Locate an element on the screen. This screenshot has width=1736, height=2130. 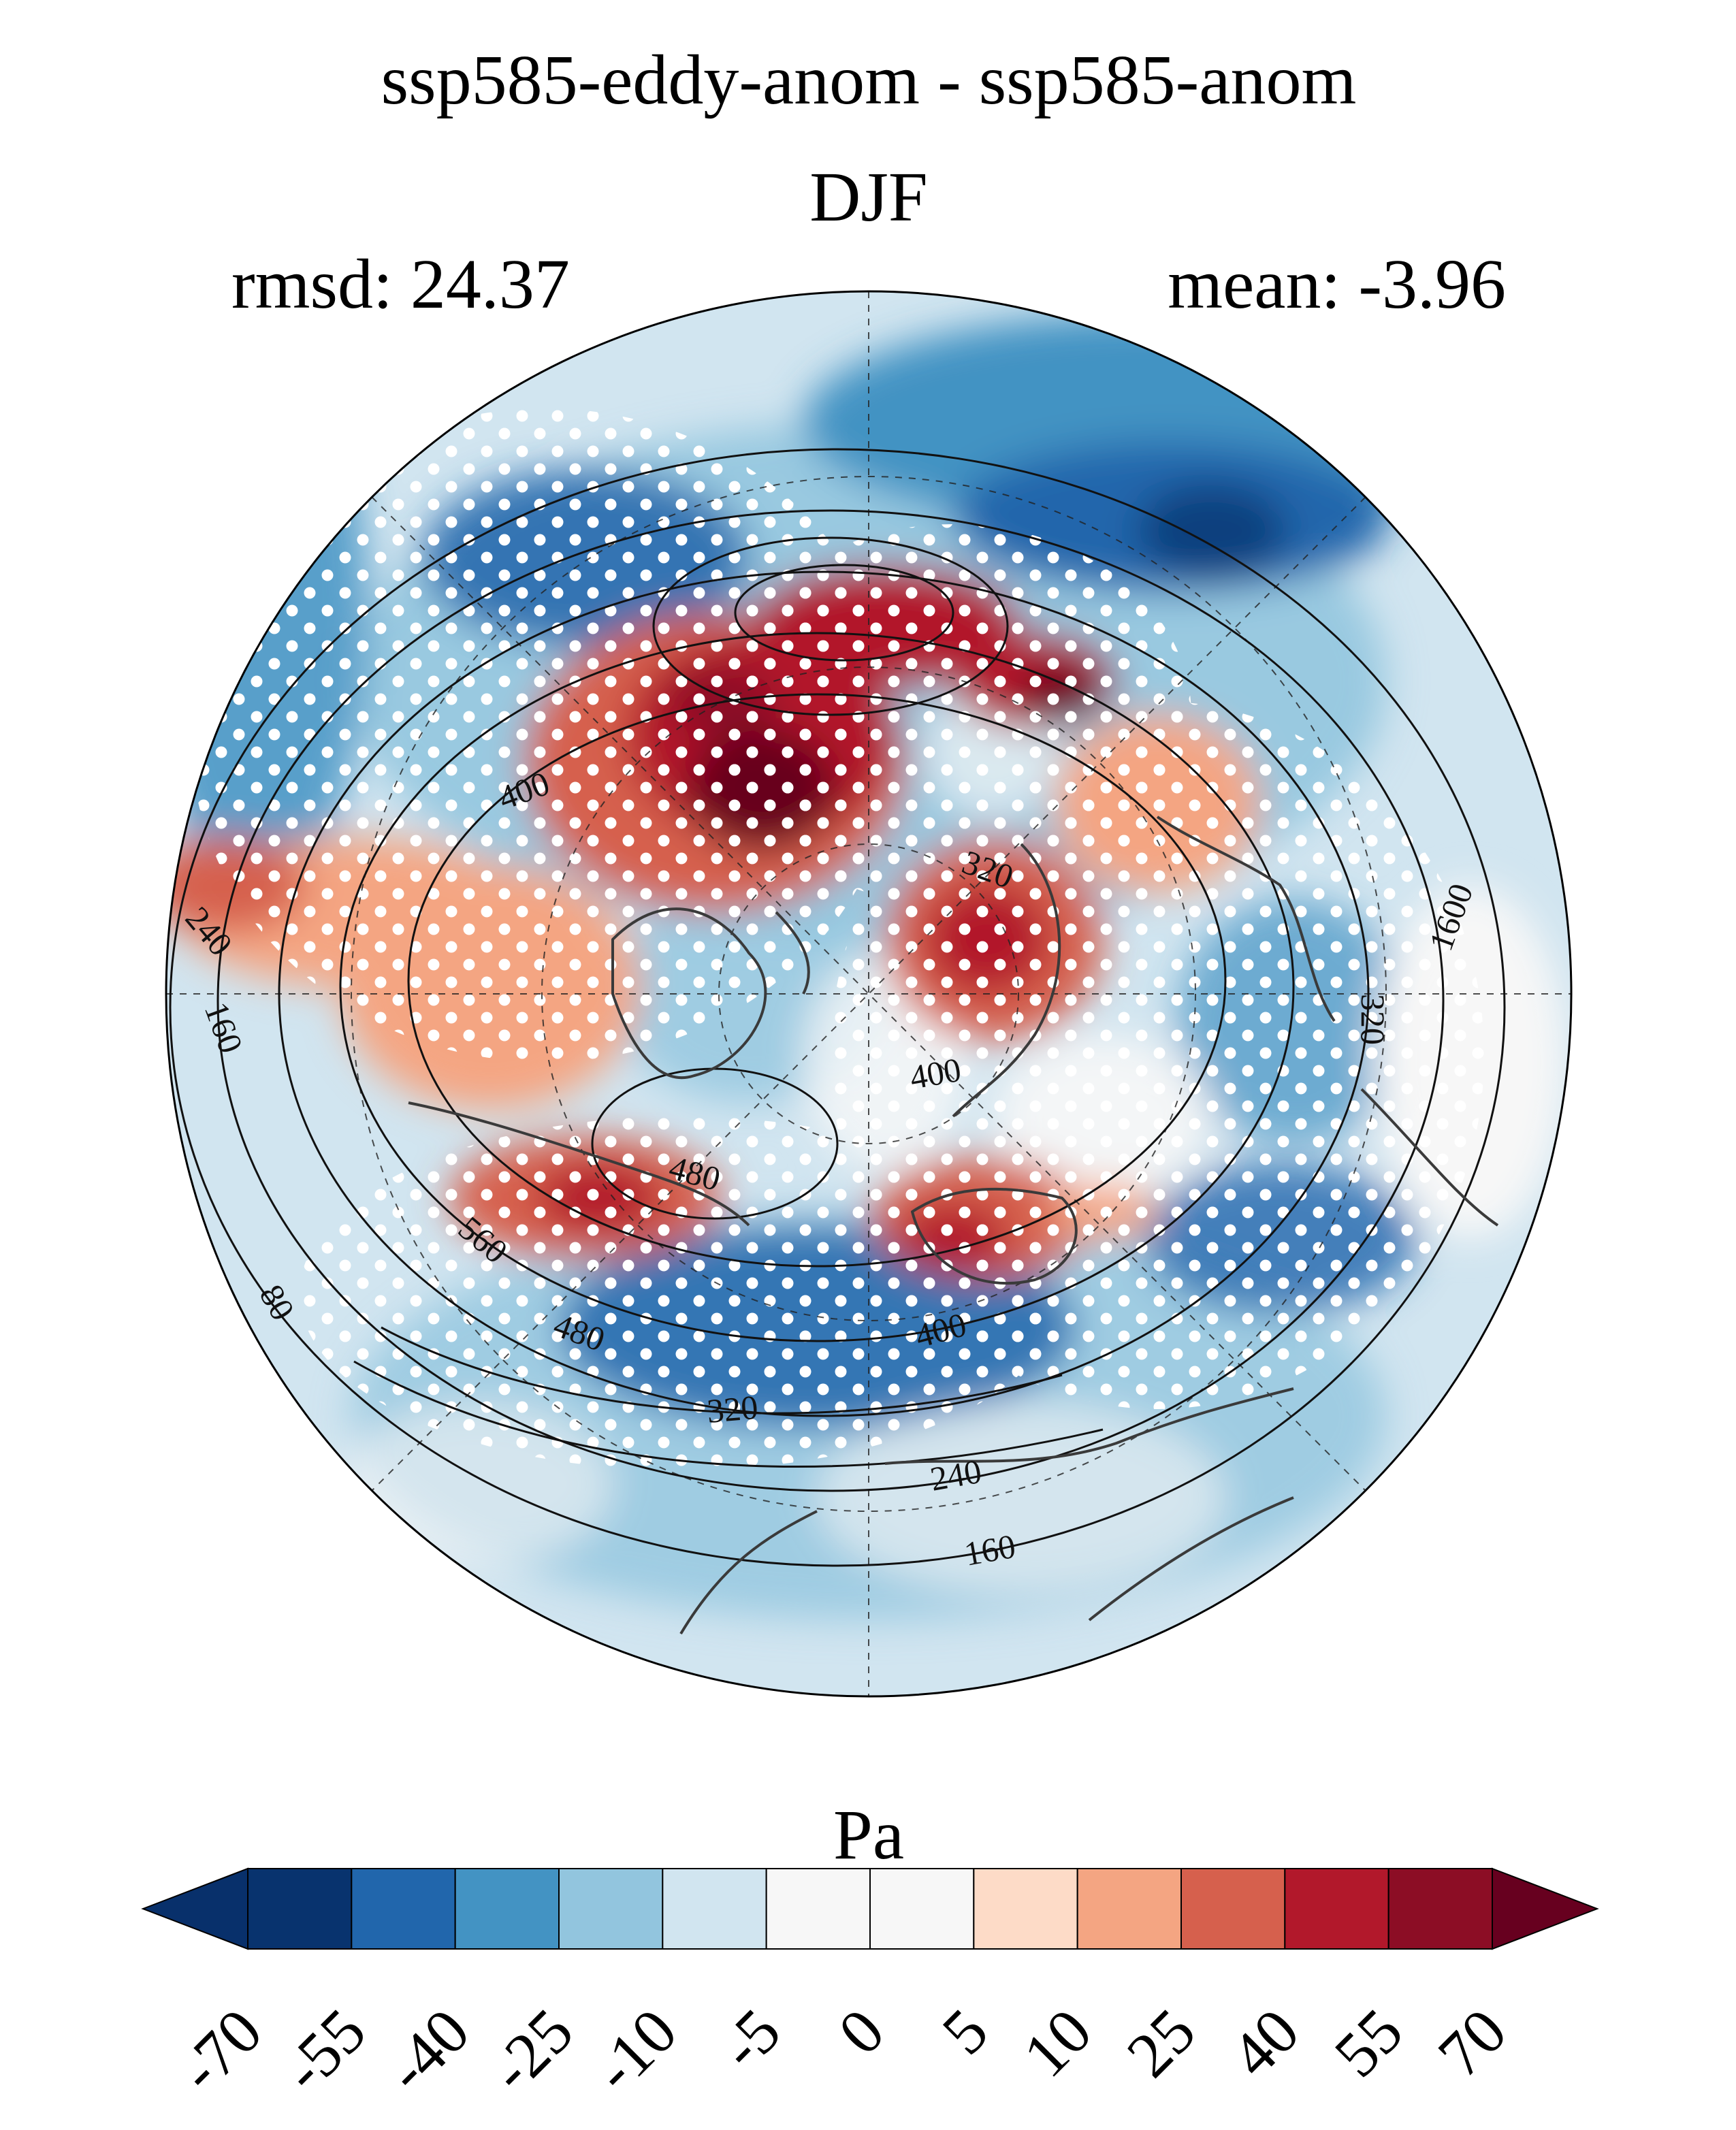
colorbar-tick-label: 25 is located at coordinates (1161, 2043).